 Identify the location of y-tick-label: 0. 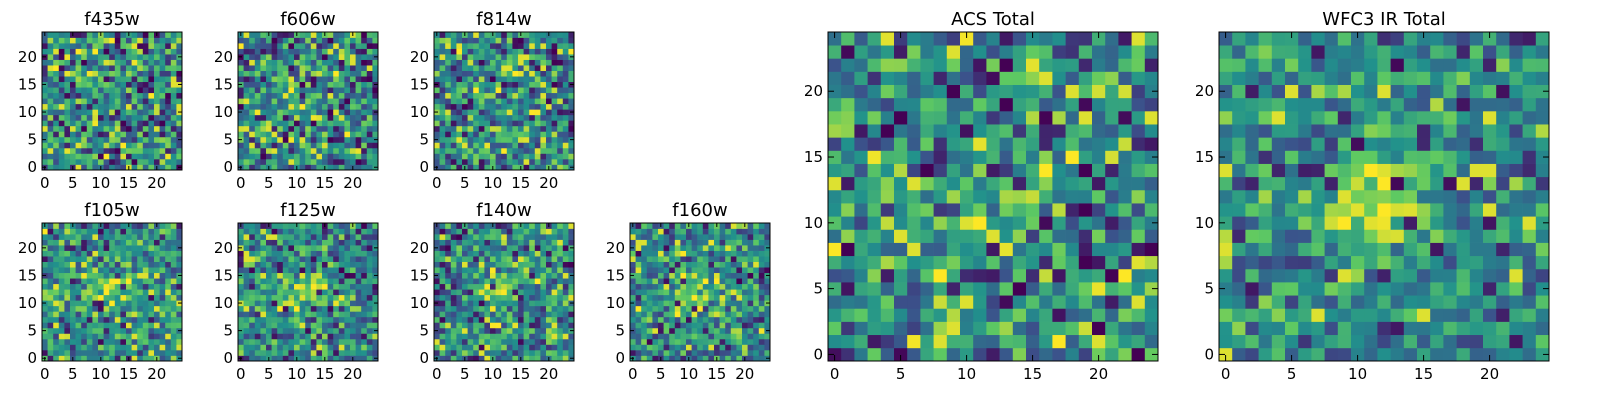
(228, 358).